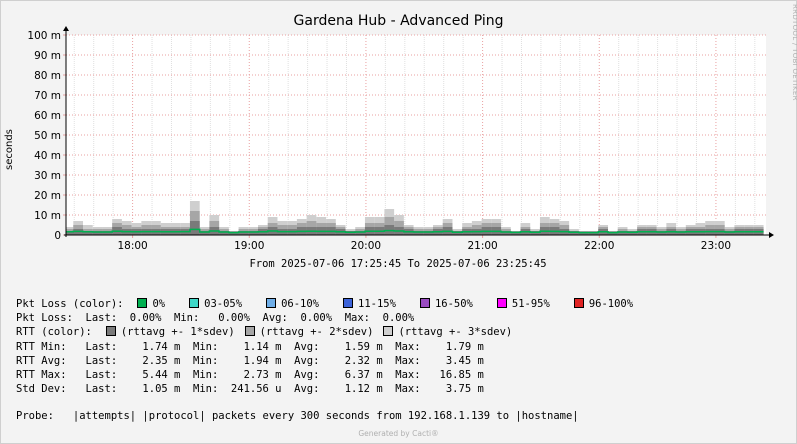 The image size is (797, 444). What do you see at coordinates (47, 216) in the screenshot?
I see `y-tick-label: 10 m` at bounding box center [47, 216].